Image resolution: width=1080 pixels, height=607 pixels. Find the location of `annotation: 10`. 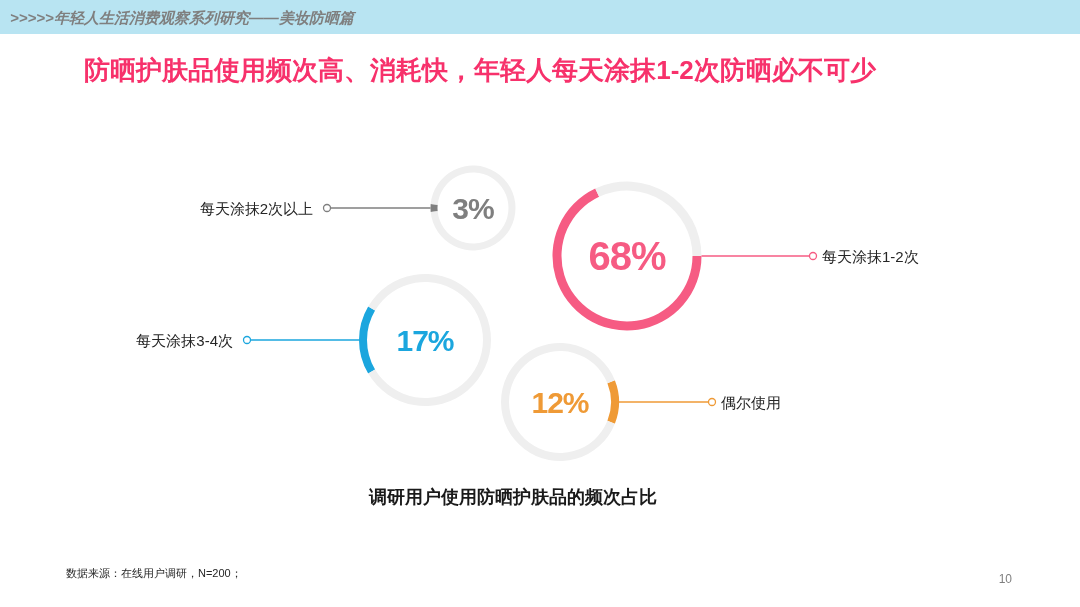

annotation: 10 is located at coordinates (1005, 579).